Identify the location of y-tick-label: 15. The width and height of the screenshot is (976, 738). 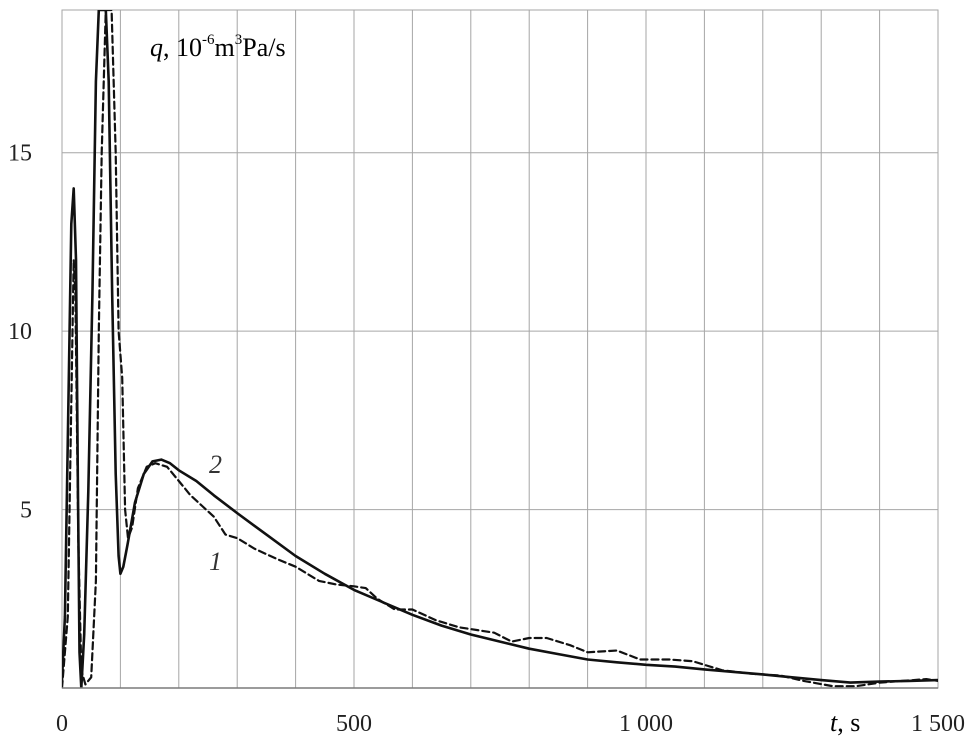
(20, 154).